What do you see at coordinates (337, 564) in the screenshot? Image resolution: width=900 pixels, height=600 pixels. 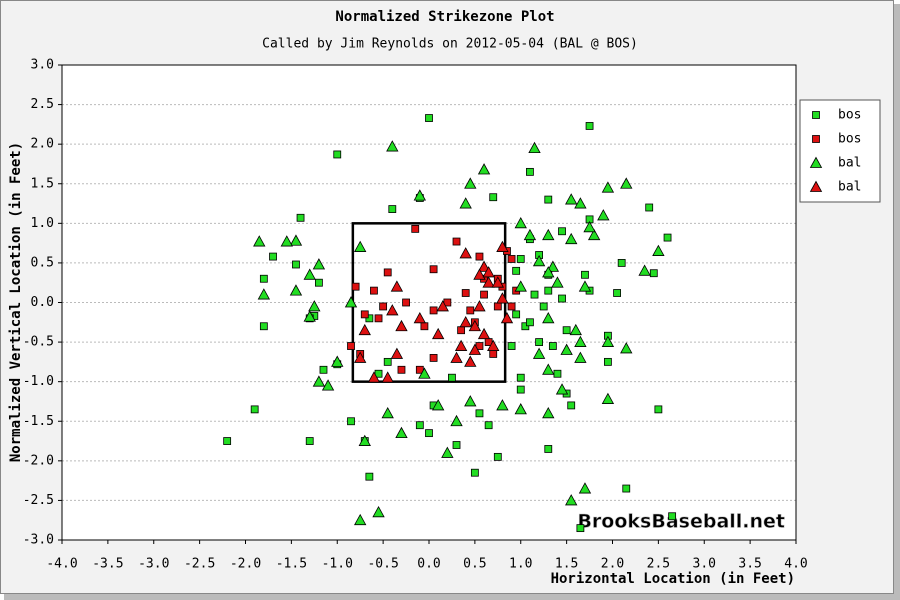 I see `x-tick-label: -1.0` at bounding box center [337, 564].